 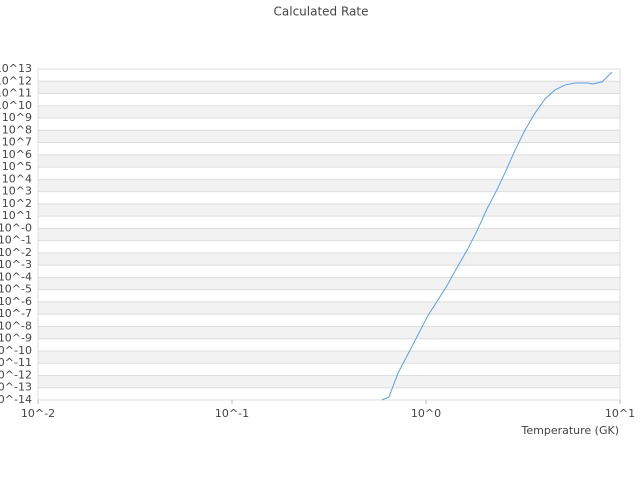 What do you see at coordinates (16, 301) in the screenshot?
I see `y-tick-label: 10^-6` at bounding box center [16, 301].